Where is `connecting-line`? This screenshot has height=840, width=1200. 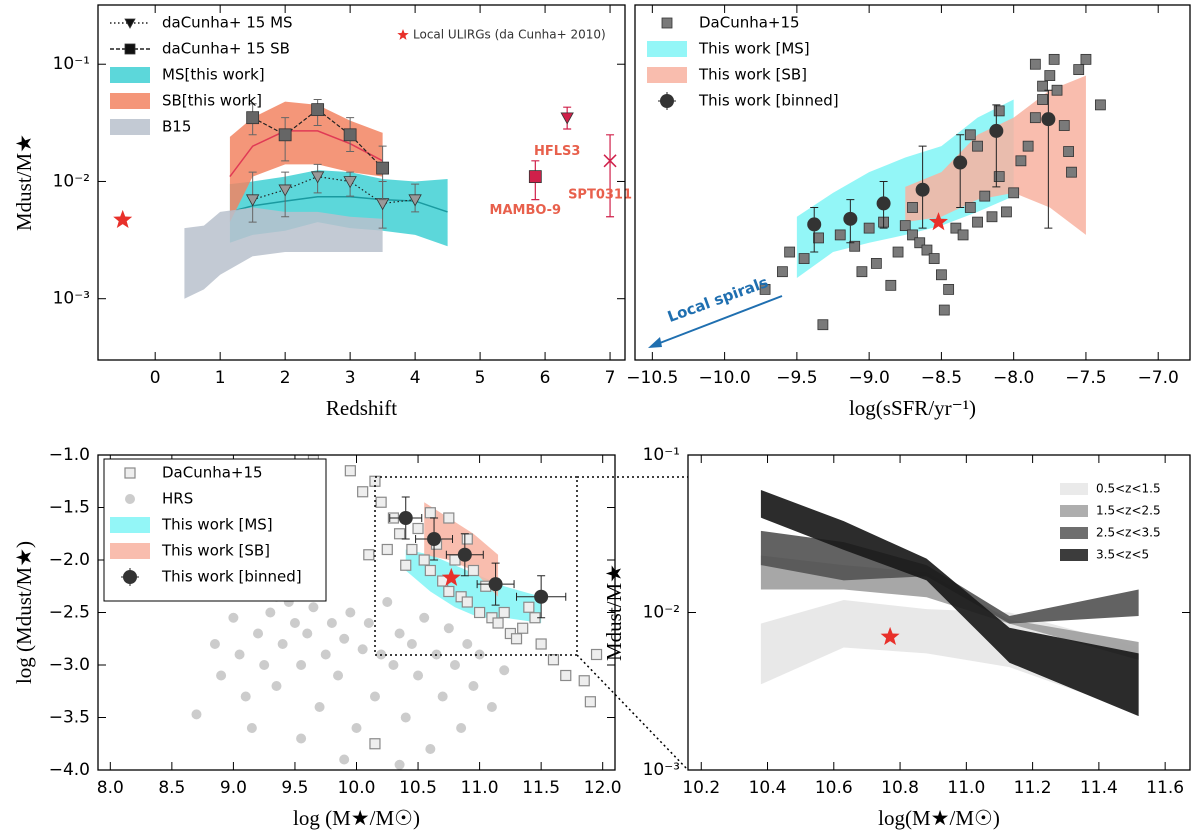
connecting-line is located at coordinates (318, 138).